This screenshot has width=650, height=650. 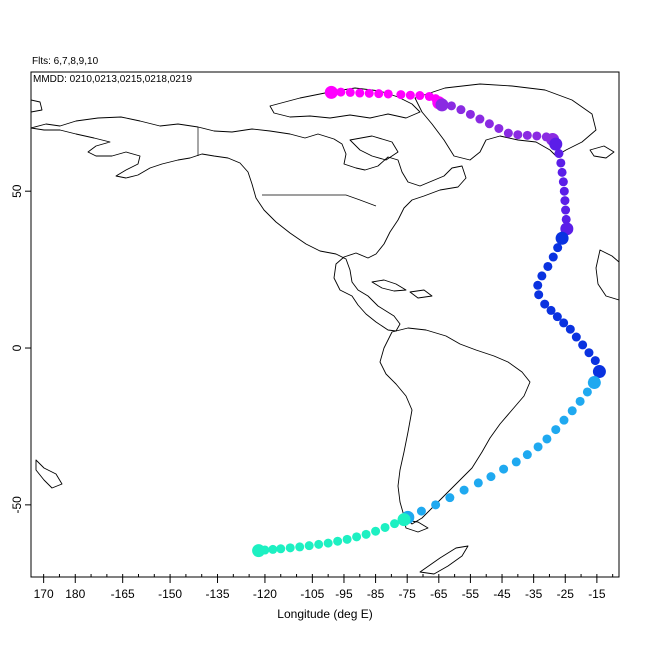 I want to click on x-tick-label: -165, so click(x=123, y=594).